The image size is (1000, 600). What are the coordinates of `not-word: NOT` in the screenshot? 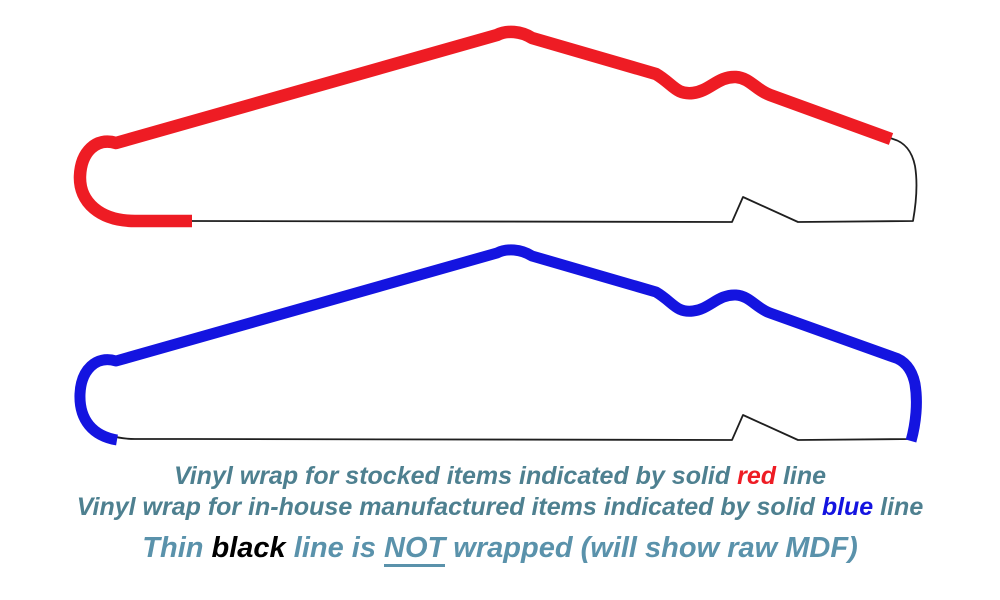 It's located at (415, 549).